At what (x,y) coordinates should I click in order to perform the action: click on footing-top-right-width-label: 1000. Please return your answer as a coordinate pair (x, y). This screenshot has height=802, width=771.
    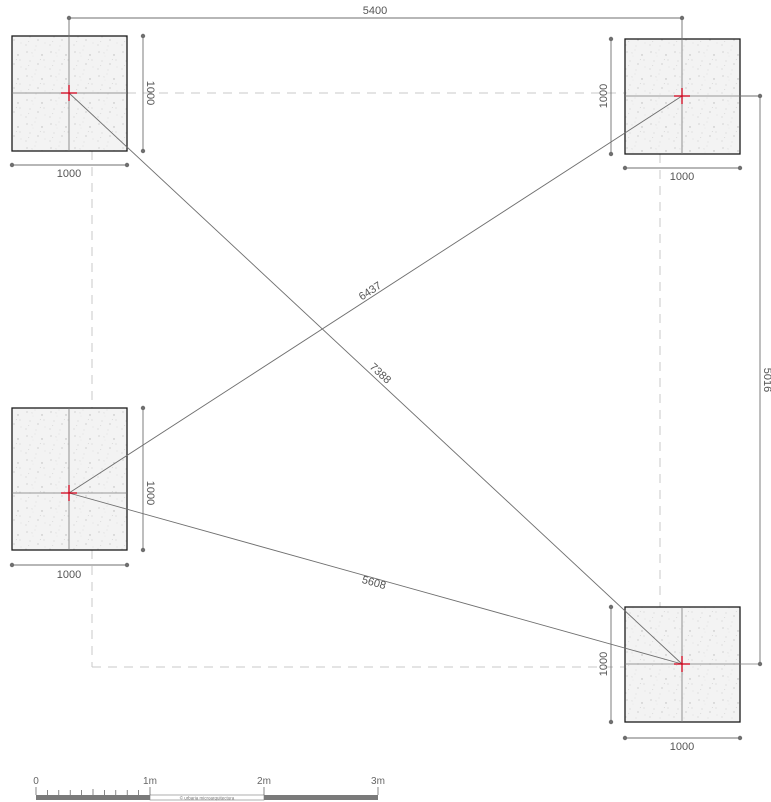
    Looking at the image, I should click on (682, 177).